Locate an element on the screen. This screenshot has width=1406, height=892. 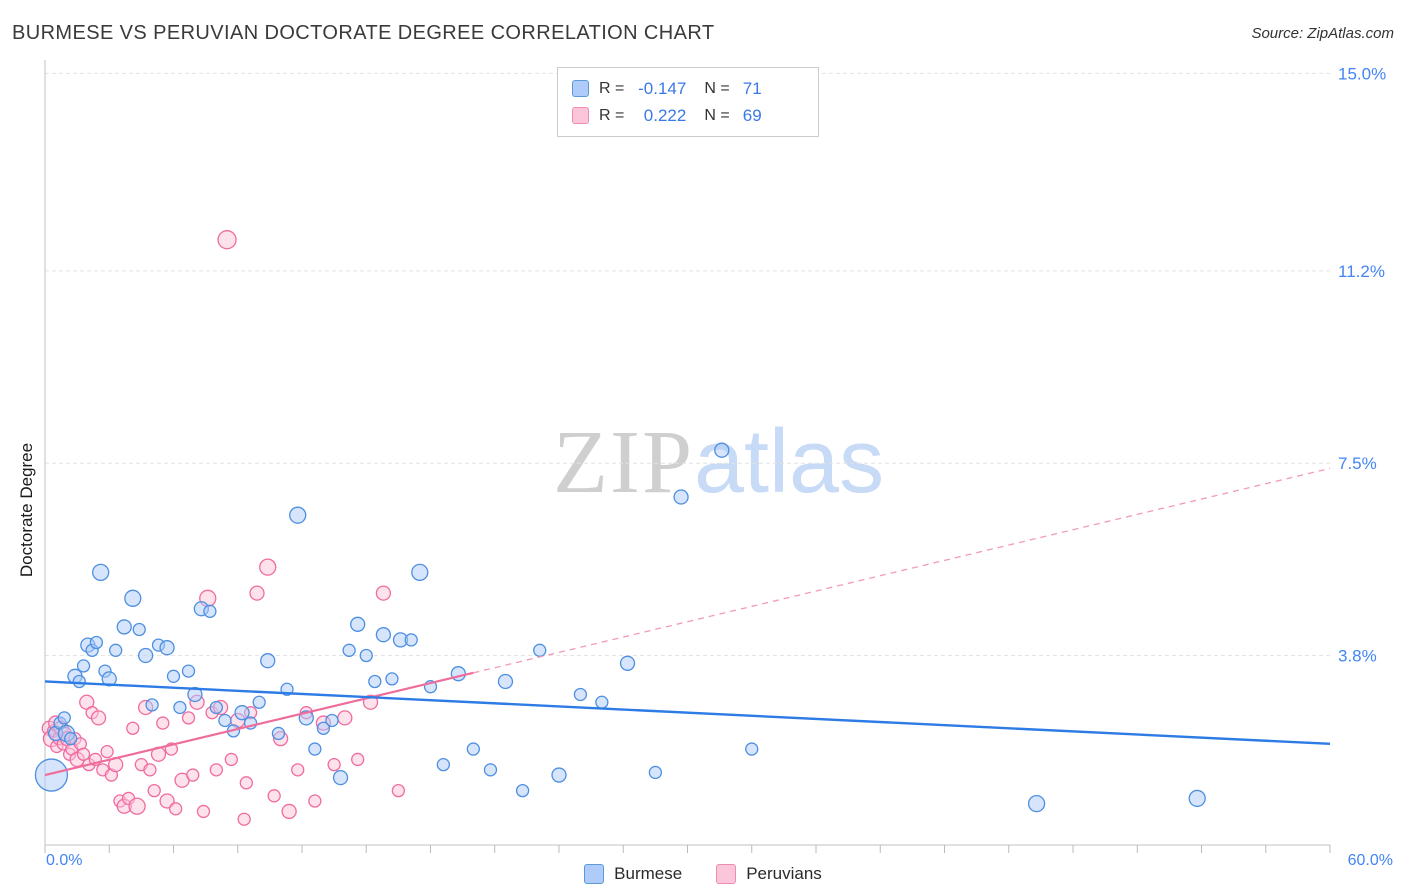
series-legend: Burmese Peruvians is located at coordinates (703, 874).